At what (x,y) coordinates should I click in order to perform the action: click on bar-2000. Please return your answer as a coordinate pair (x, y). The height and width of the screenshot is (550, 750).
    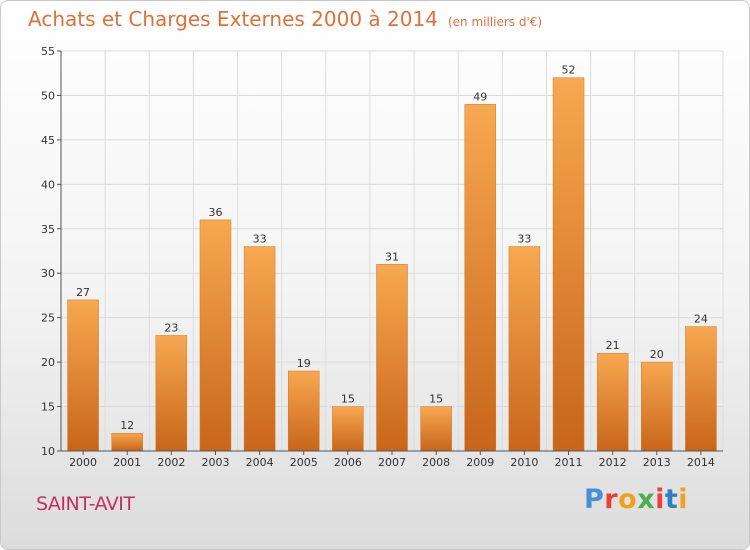
    Looking at the image, I should click on (83, 375).